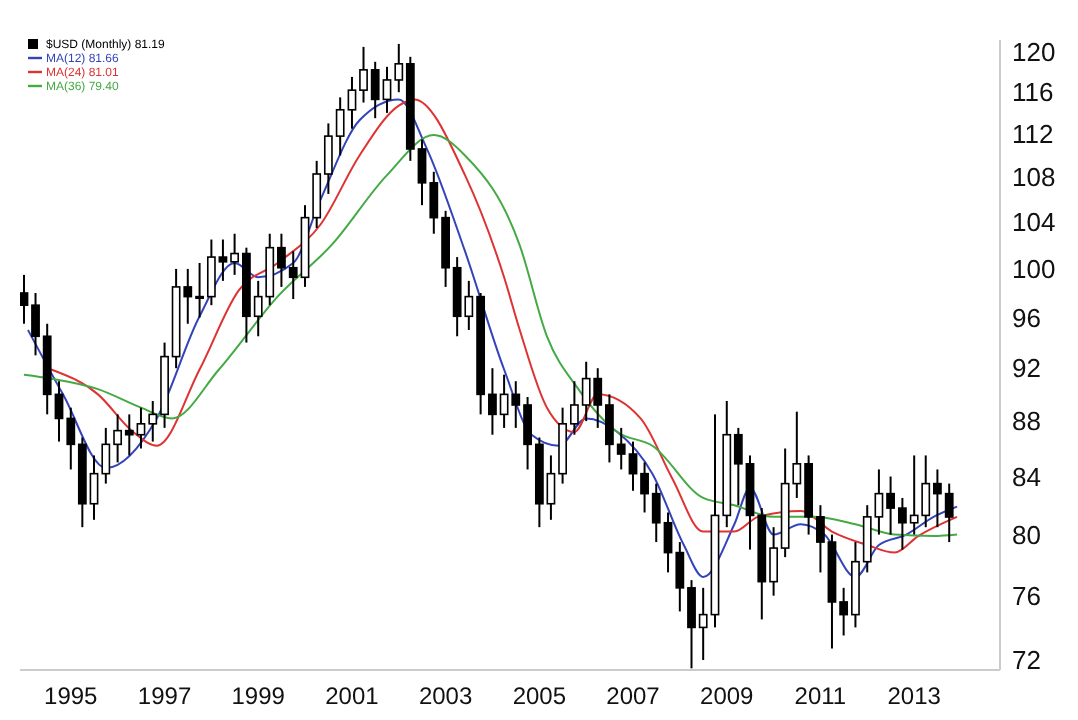 Image resolution: width=1078 pixels, height=720 pixels. Describe the element at coordinates (1034, 51) in the screenshot. I see `y-tick-label: 120` at that location.